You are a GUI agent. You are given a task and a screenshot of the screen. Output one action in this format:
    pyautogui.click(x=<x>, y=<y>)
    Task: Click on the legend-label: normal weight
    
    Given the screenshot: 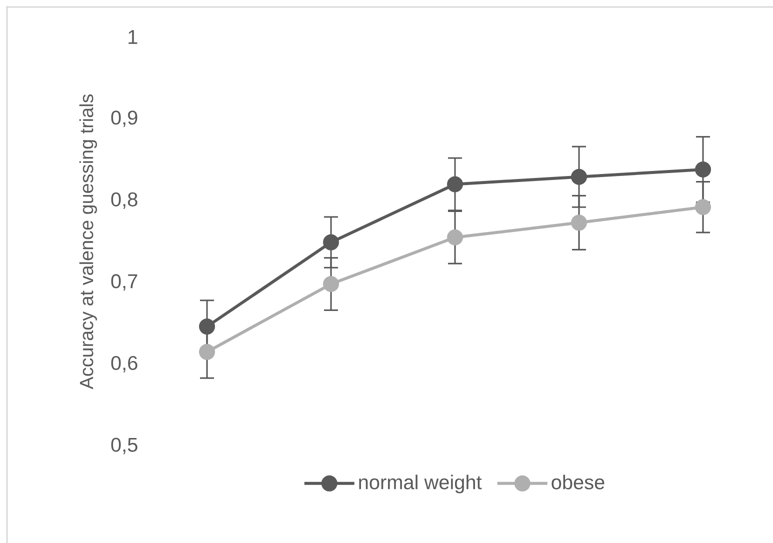 What is the action you would take?
    pyautogui.click(x=420, y=484)
    